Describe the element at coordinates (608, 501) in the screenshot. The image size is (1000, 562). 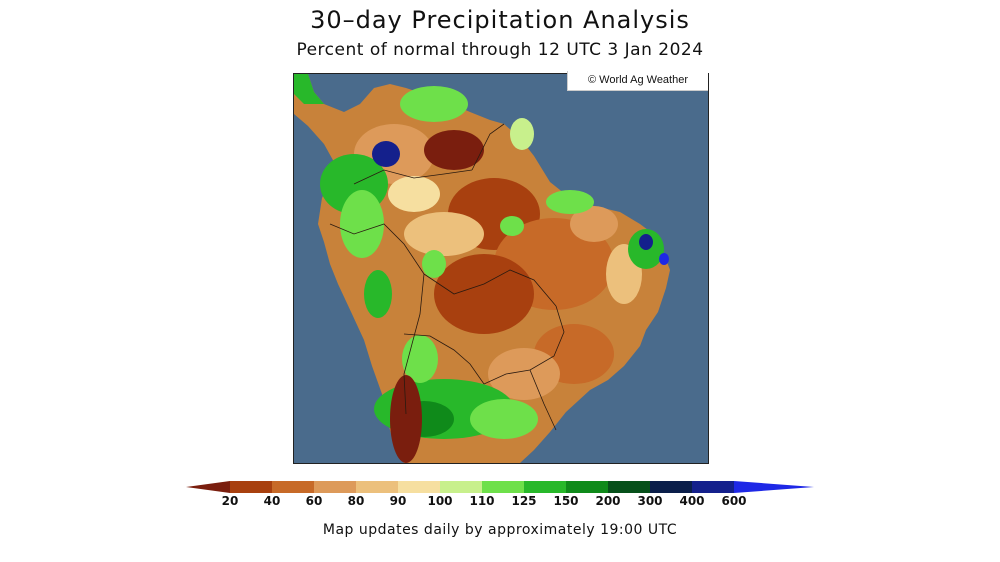
I see `legend-tick: 200` at that location.